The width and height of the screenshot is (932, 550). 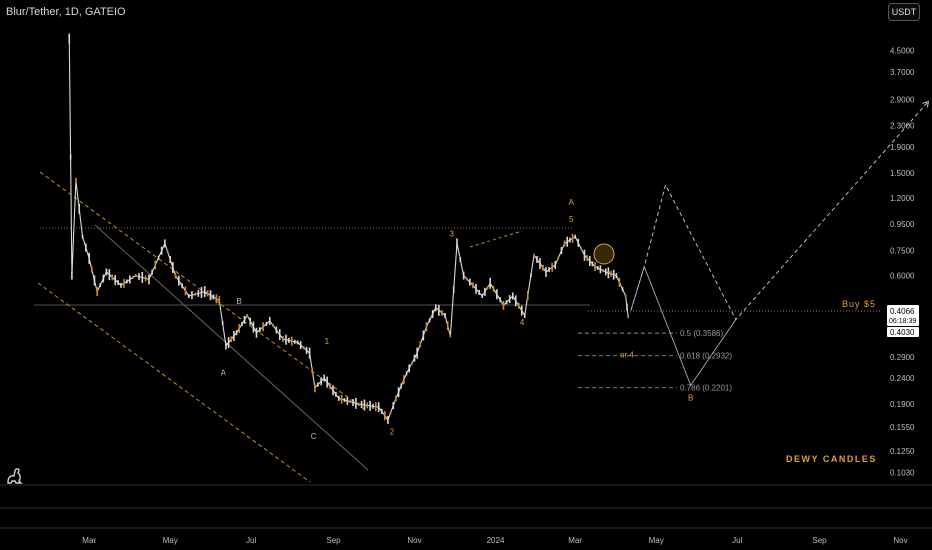 I want to click on y-tick-label: 2.3000, so click(x=902, y=125).